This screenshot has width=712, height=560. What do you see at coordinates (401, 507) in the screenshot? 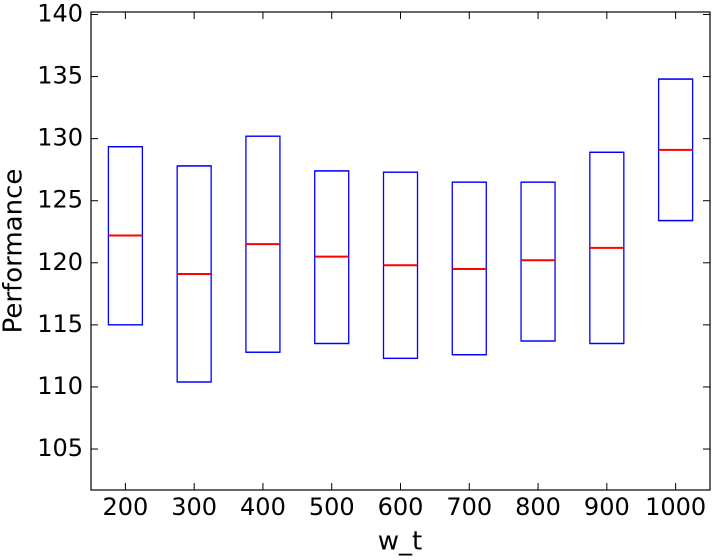
I see `x-tick-label: 600` at bounding box center [401, 507].